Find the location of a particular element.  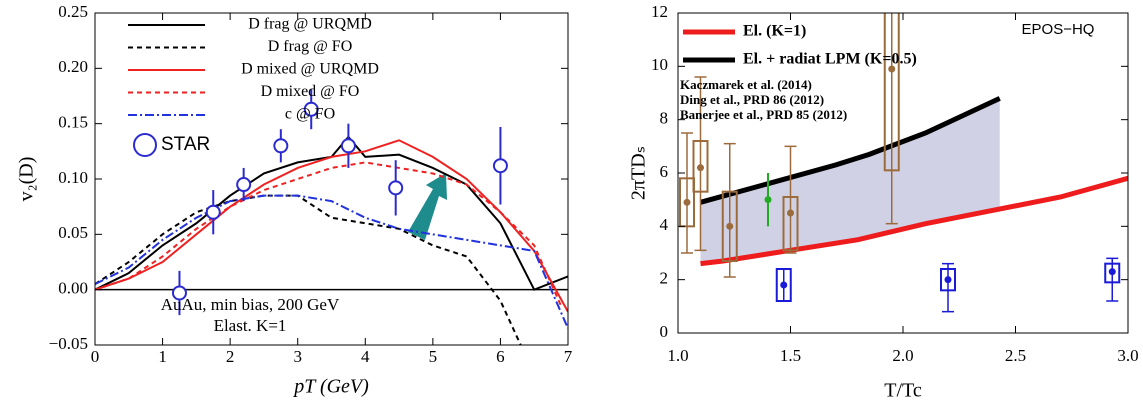

y-axis-label: v₂(D) is located at coordinates (27, 179).